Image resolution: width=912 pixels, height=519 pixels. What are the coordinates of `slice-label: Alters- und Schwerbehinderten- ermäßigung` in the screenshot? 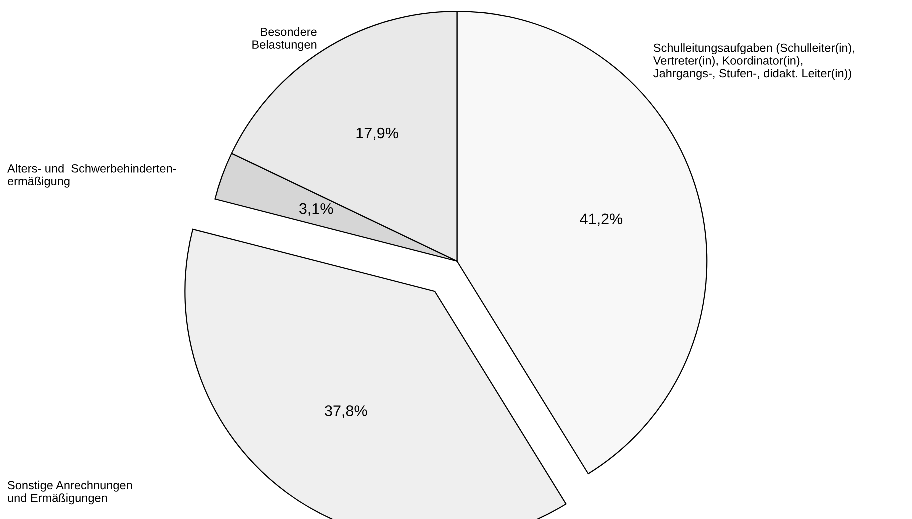 It's located at (92, 176).